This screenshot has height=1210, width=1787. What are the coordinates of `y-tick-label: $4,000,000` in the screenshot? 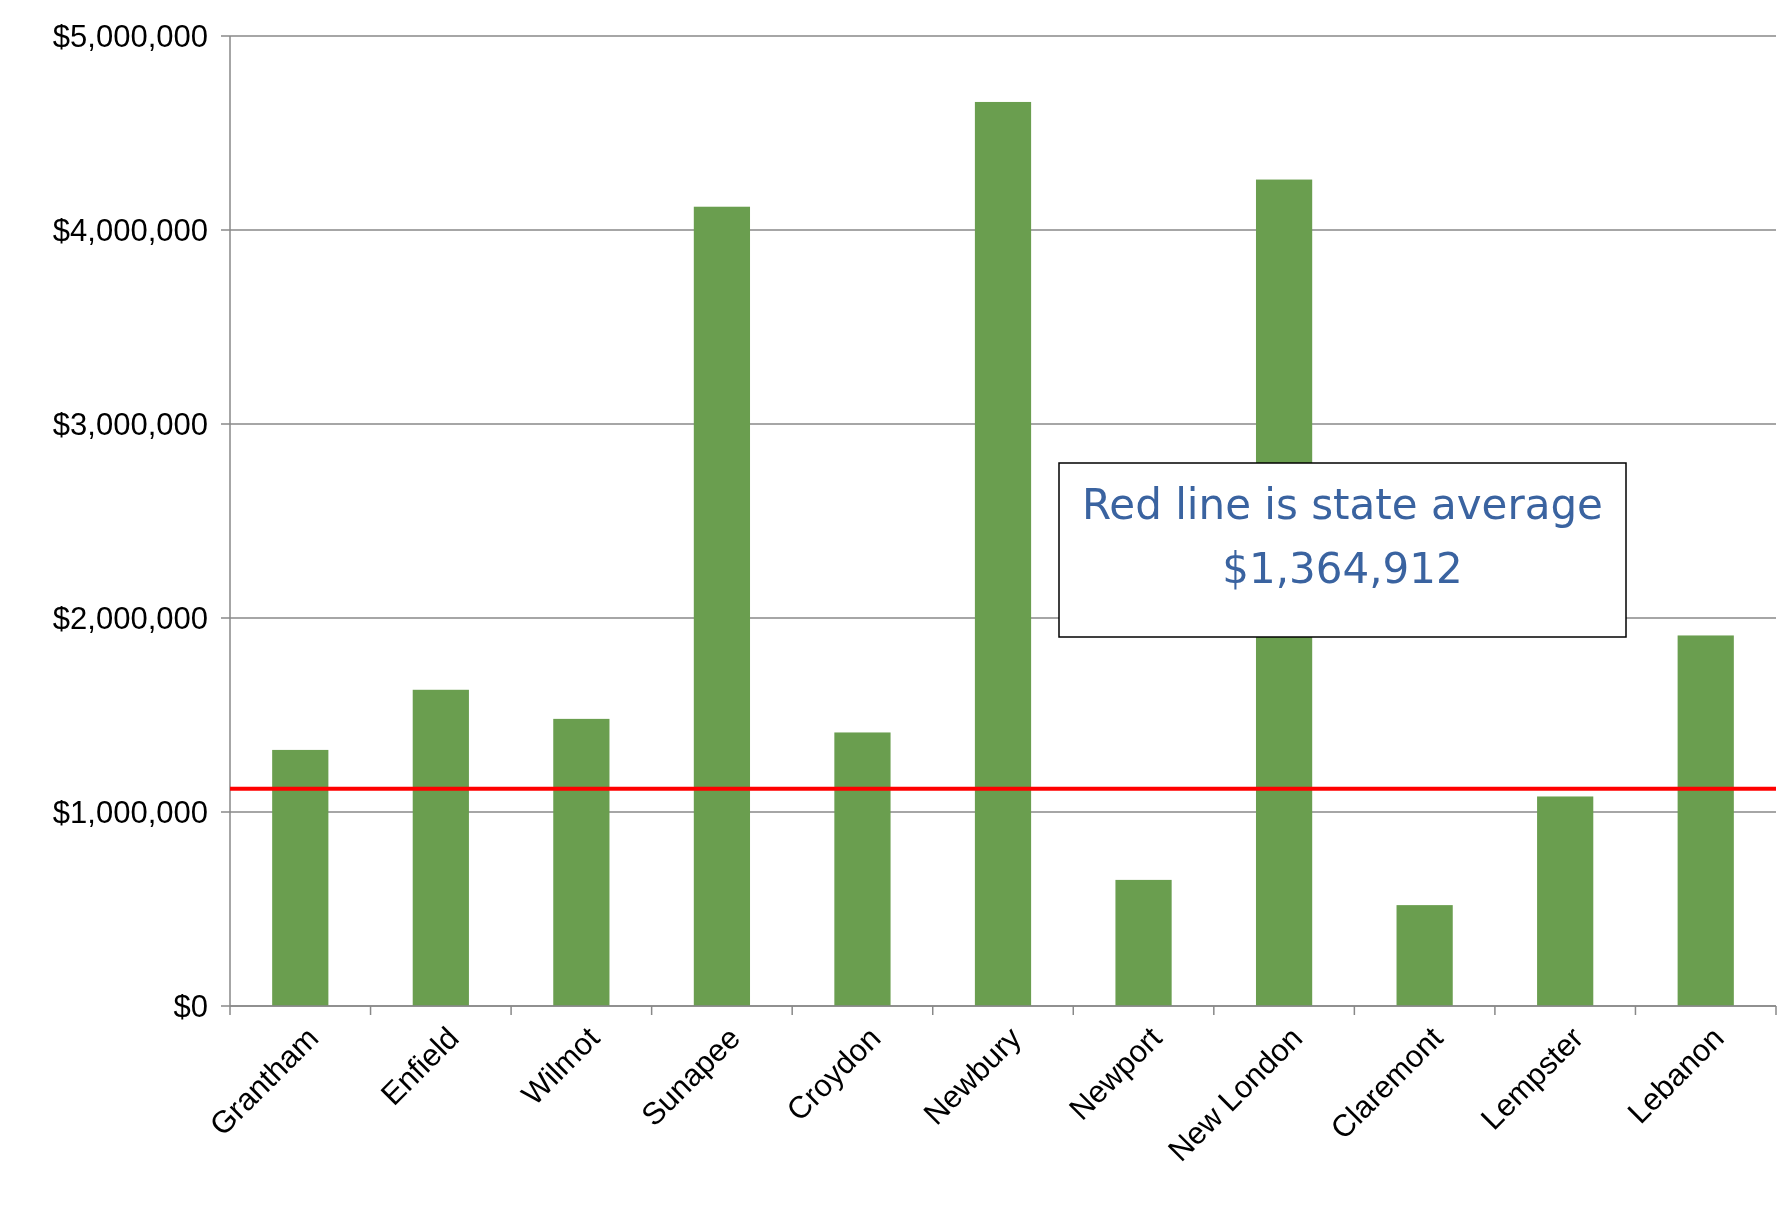 It's located at (130, 230).